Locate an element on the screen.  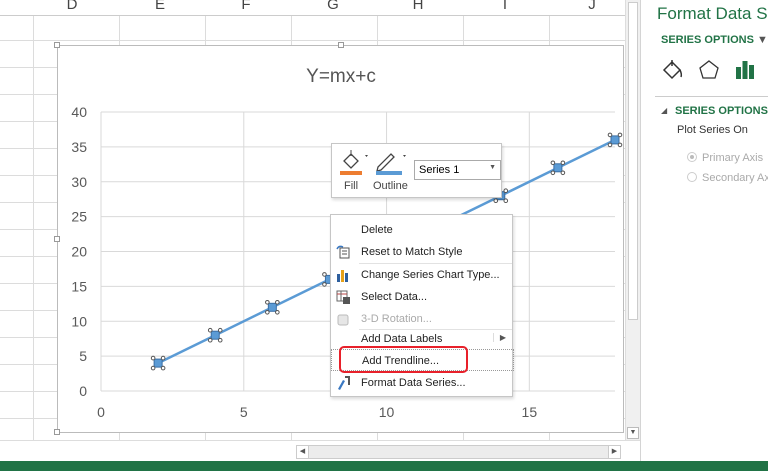
status-bar is located at coordinates (384, 466).